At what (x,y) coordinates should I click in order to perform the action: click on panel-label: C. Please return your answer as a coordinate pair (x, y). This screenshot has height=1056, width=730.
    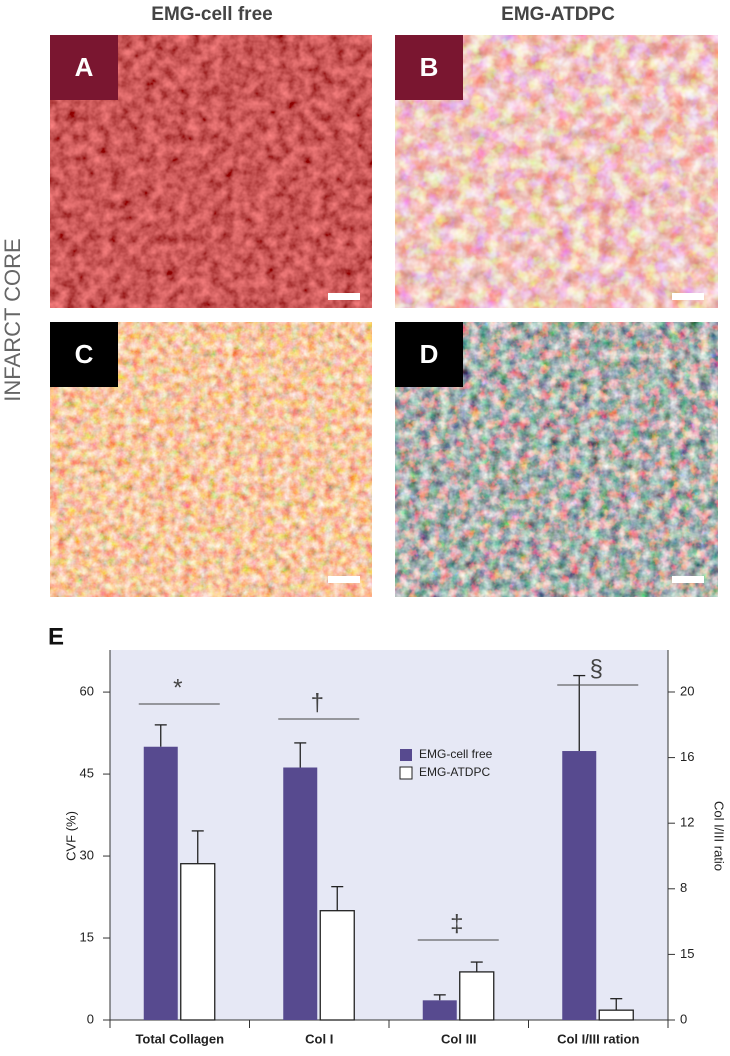
    Looking at the image, I should click on (84, 354).